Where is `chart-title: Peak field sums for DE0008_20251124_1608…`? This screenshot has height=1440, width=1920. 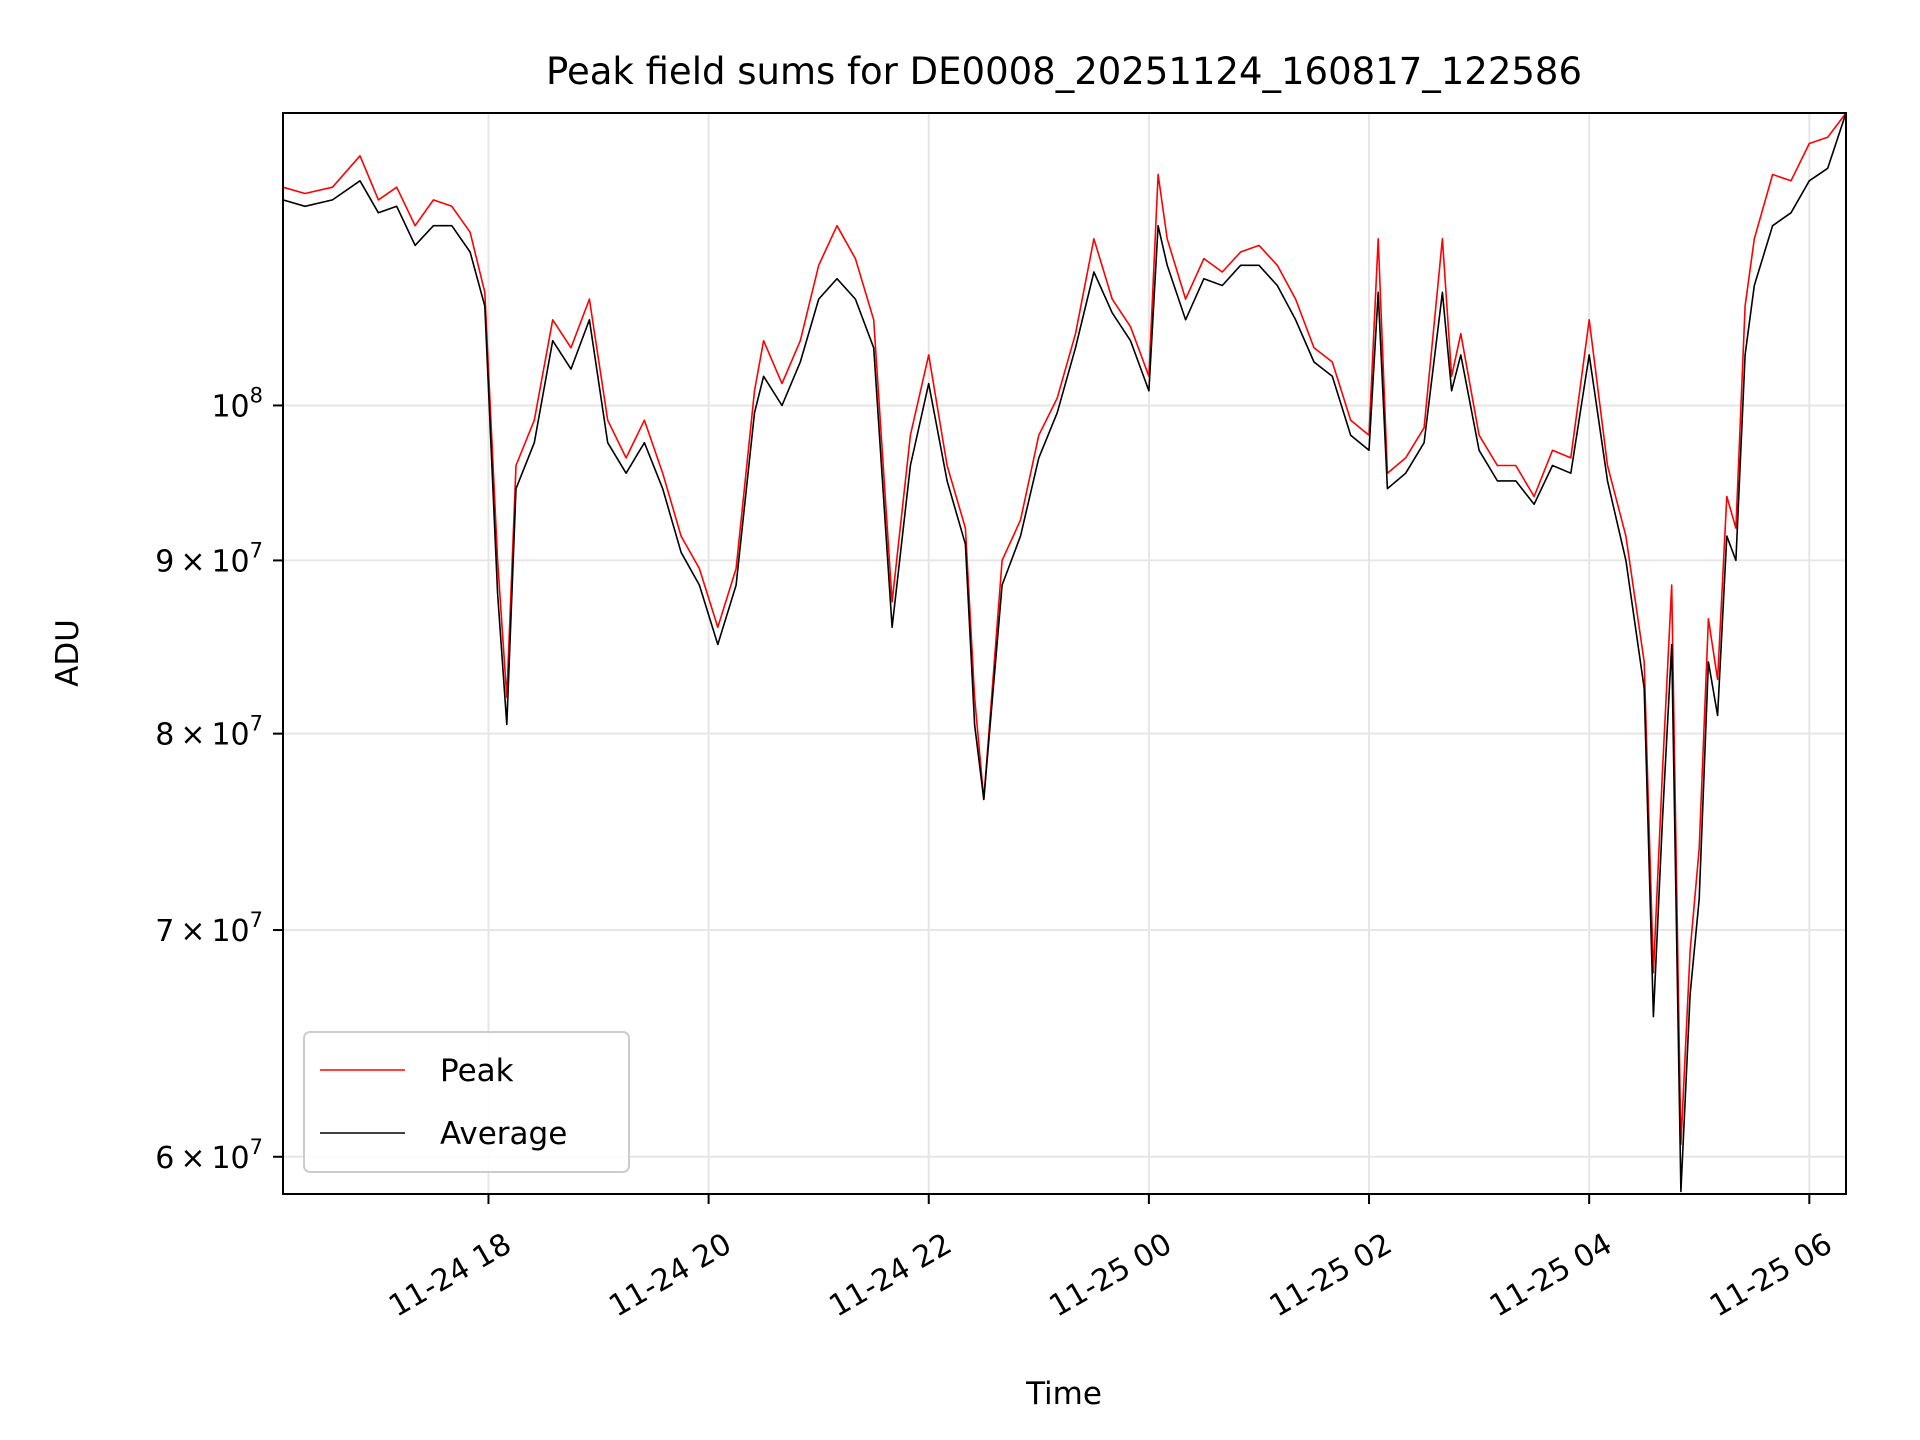
chart-title: Peak field sums for DE0008_20251124_1608… is located at coordinates (1064, 71).